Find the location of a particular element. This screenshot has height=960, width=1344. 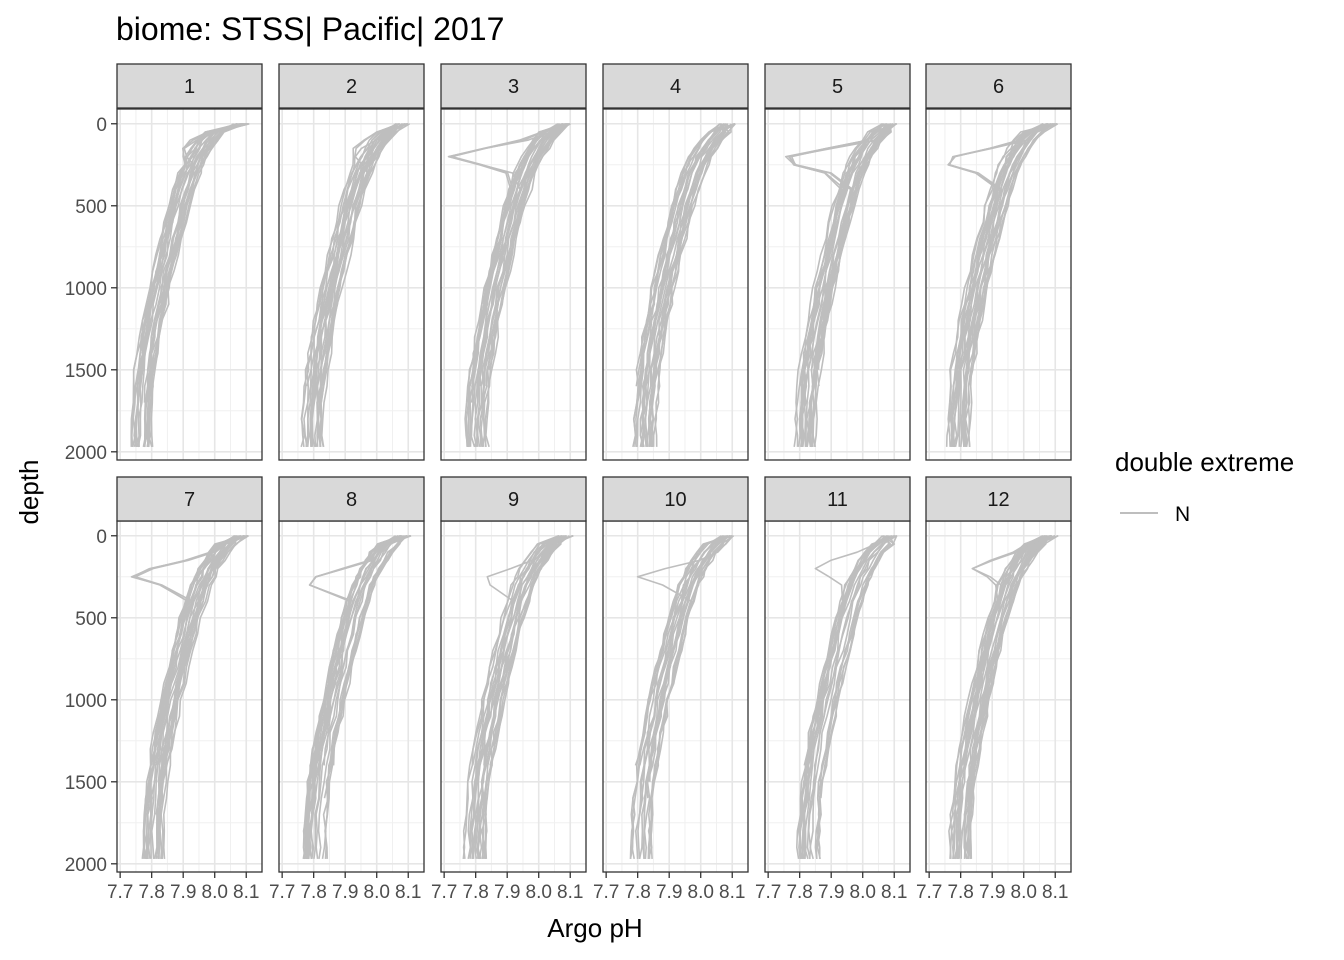

y-axis-title: depth is located at coordinates (29, 491).